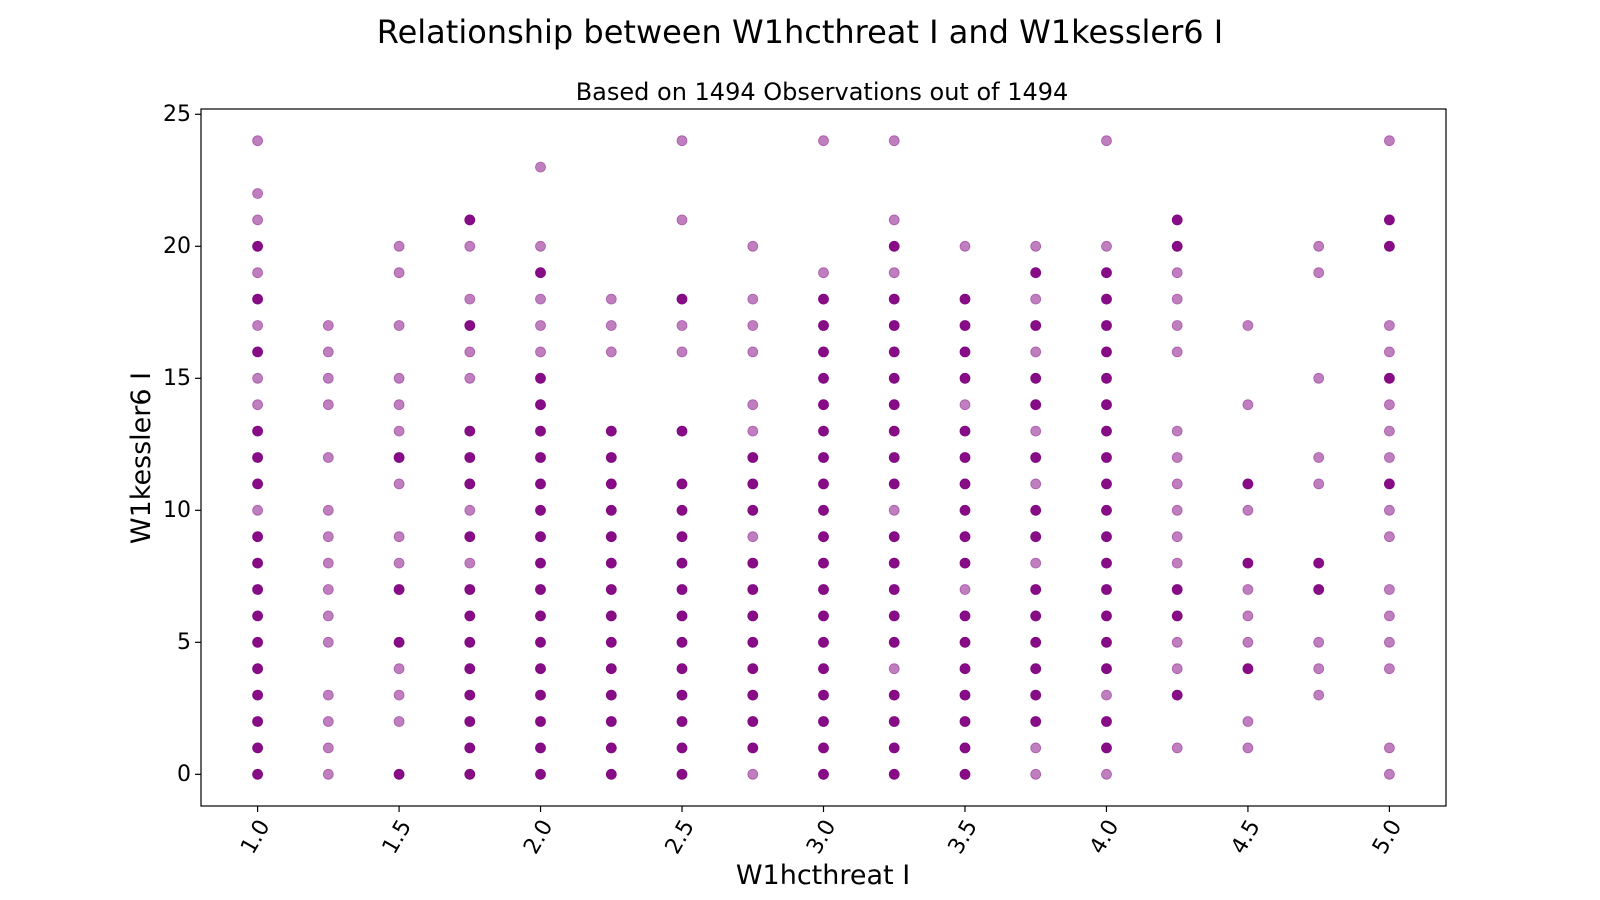 This screenshot has height=900, width=1600. Describe the element at coordinates (1246, 837) in the screenshot. I see `x-tick-label: 4.5` at that location.